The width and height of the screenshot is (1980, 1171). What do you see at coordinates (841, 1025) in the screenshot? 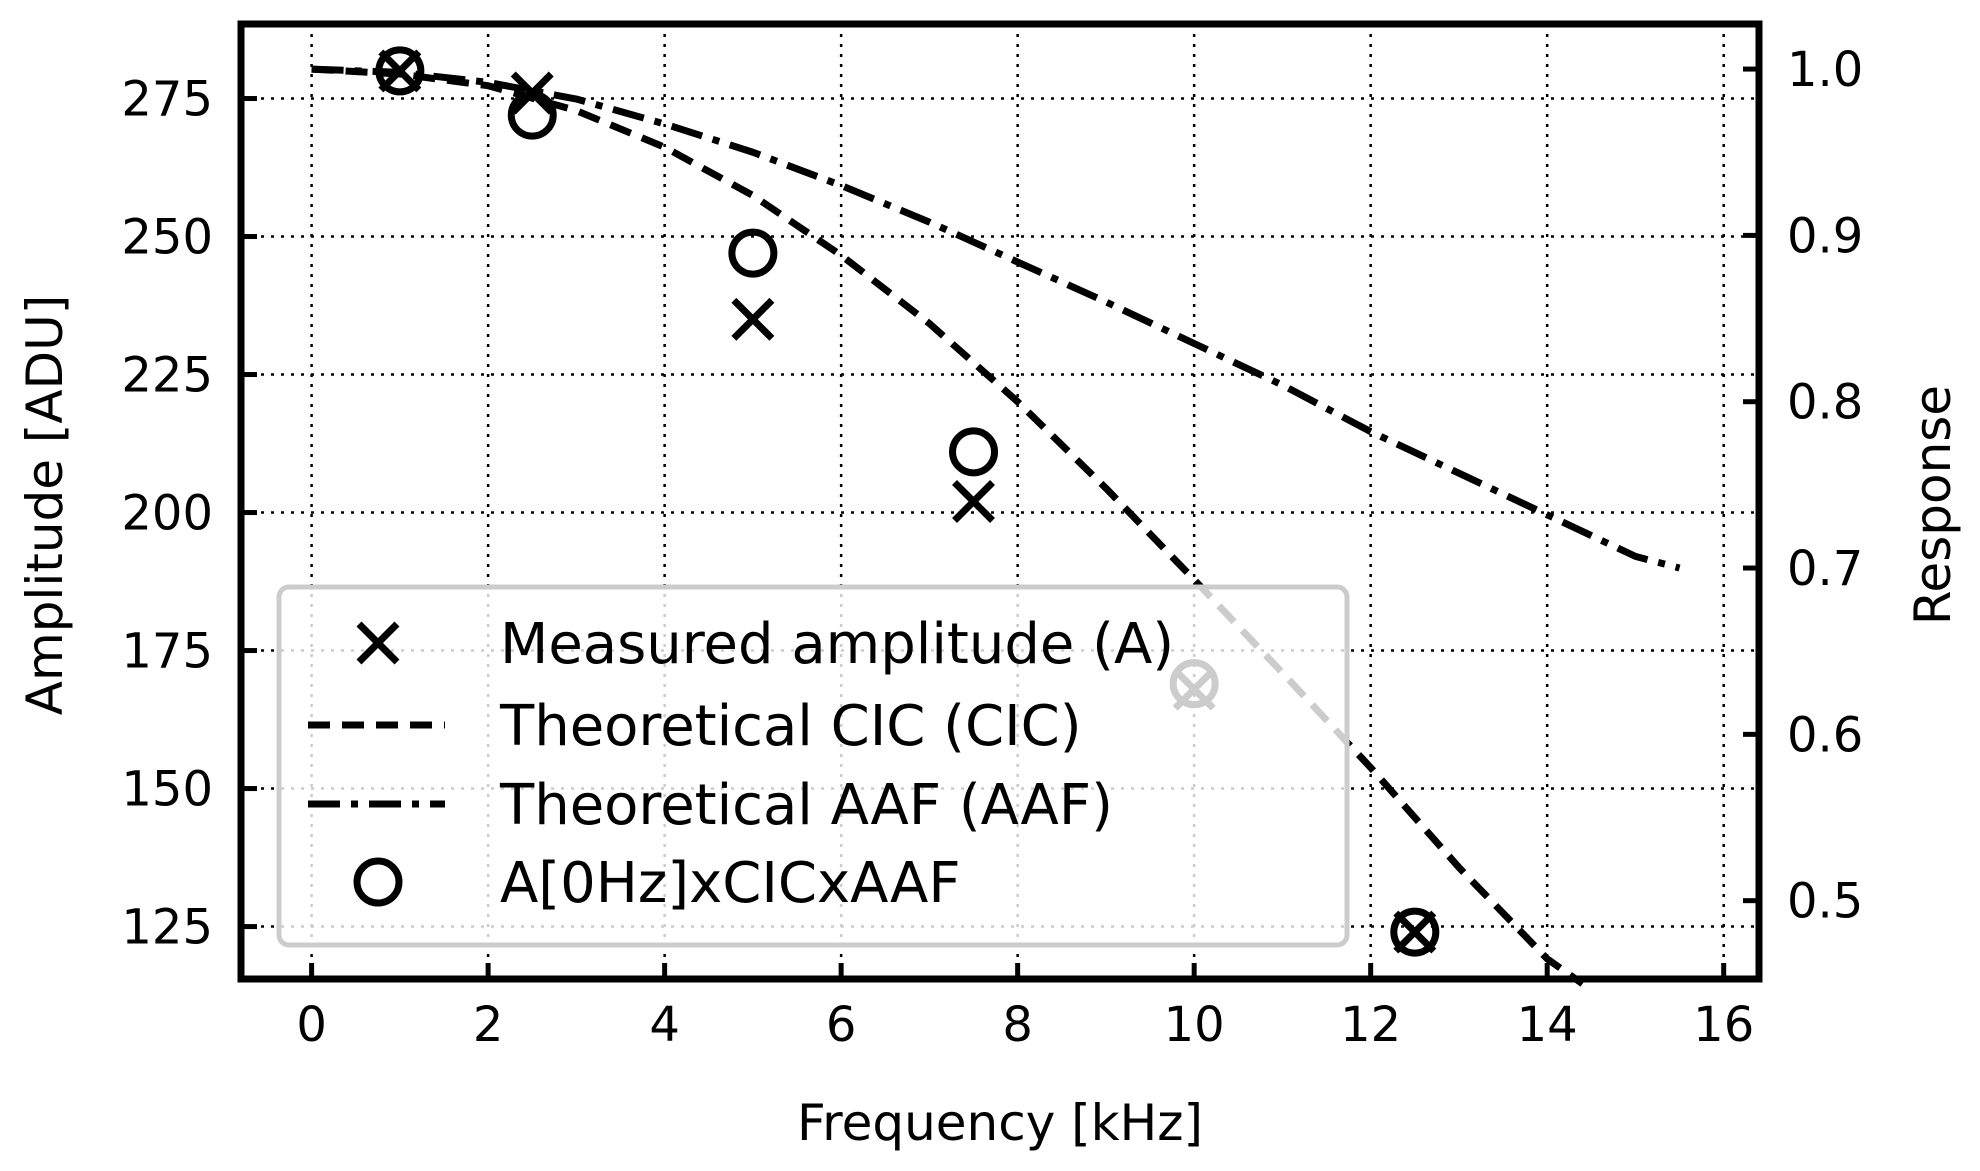
I see `x-tick-label: 6` at bounding box center [841, 1025].